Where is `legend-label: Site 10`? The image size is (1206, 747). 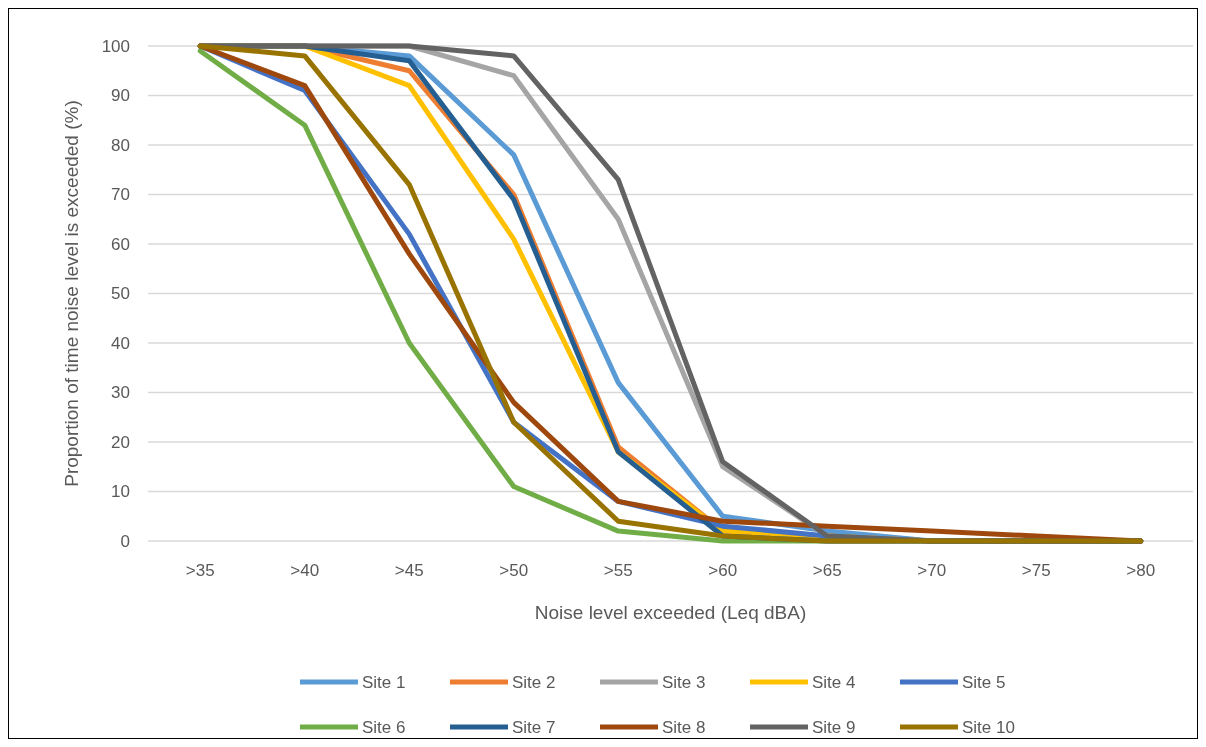 legend-label: Site 10 is located at coordinates (988, 727).